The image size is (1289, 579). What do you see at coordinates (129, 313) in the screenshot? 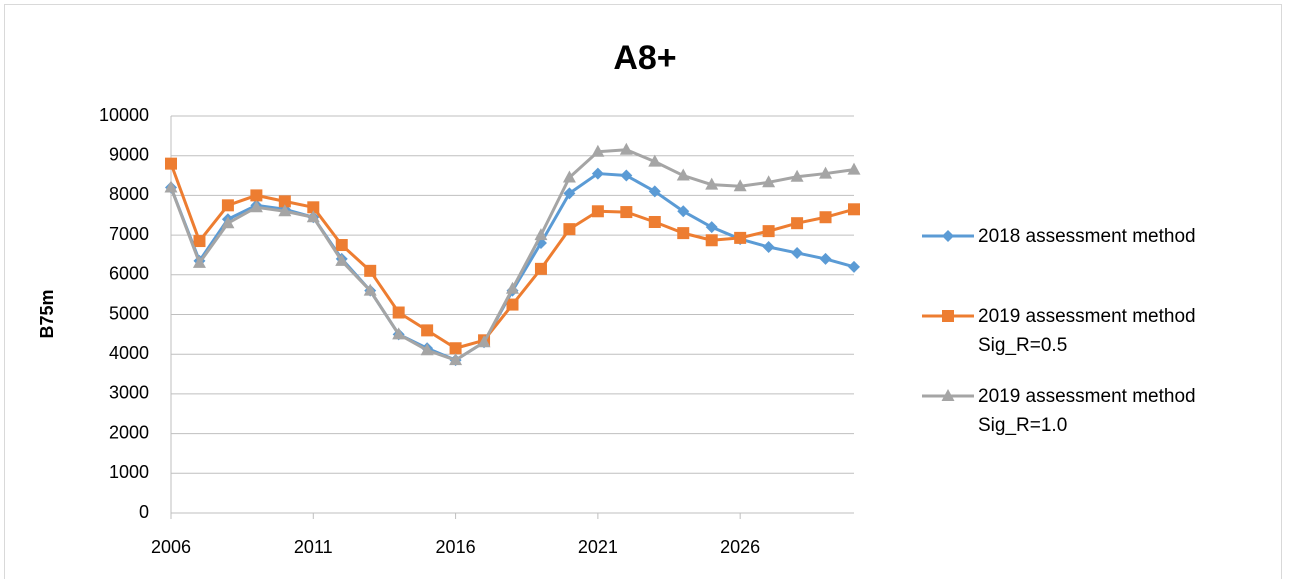
I see `y-tick-label: 5000` at bounding box center [129, 313].